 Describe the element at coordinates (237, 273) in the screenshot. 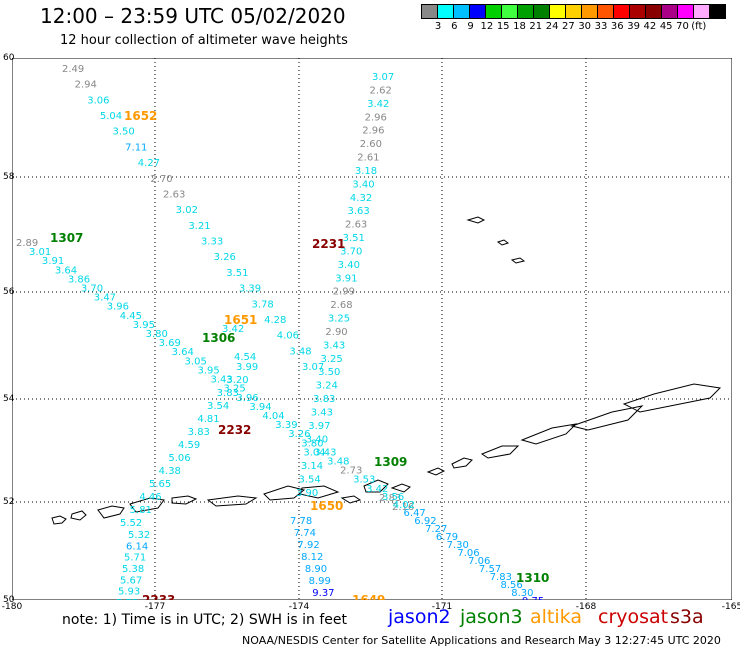

I see `wave-height-label: 3.51` at that location.